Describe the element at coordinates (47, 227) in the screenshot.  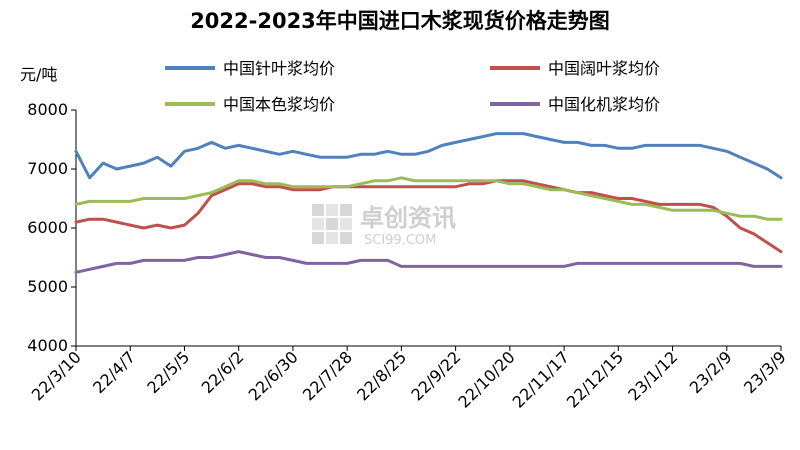
I see `y-tick-label: 6000` at that location.